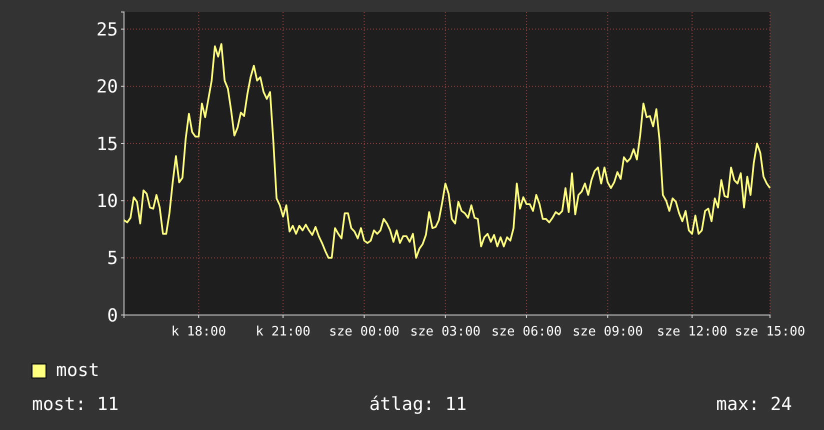 This screenshot has height=430, width=824. What do you see at coordinates (418, 404) in the screenshot?
I see `text: átlag: 11` at bounding box center [418, 404].